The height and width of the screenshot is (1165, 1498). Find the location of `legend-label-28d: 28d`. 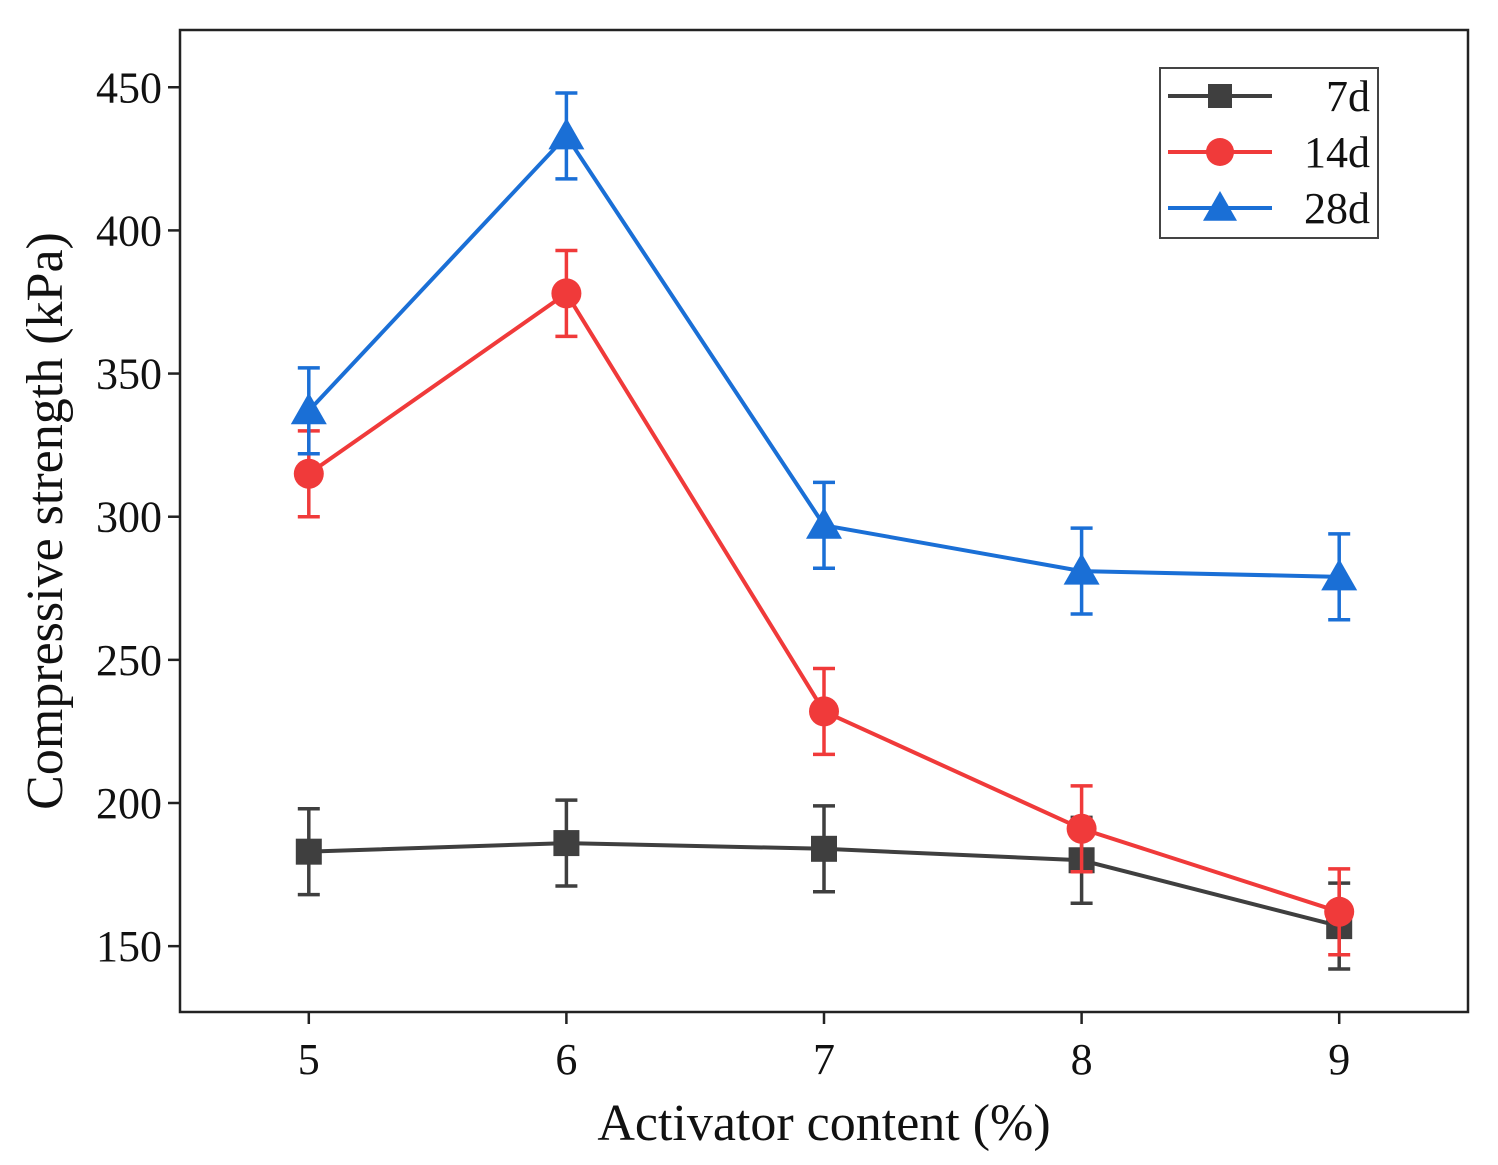

legend-label-28d: 28d is located at coordinates (1337, 208).